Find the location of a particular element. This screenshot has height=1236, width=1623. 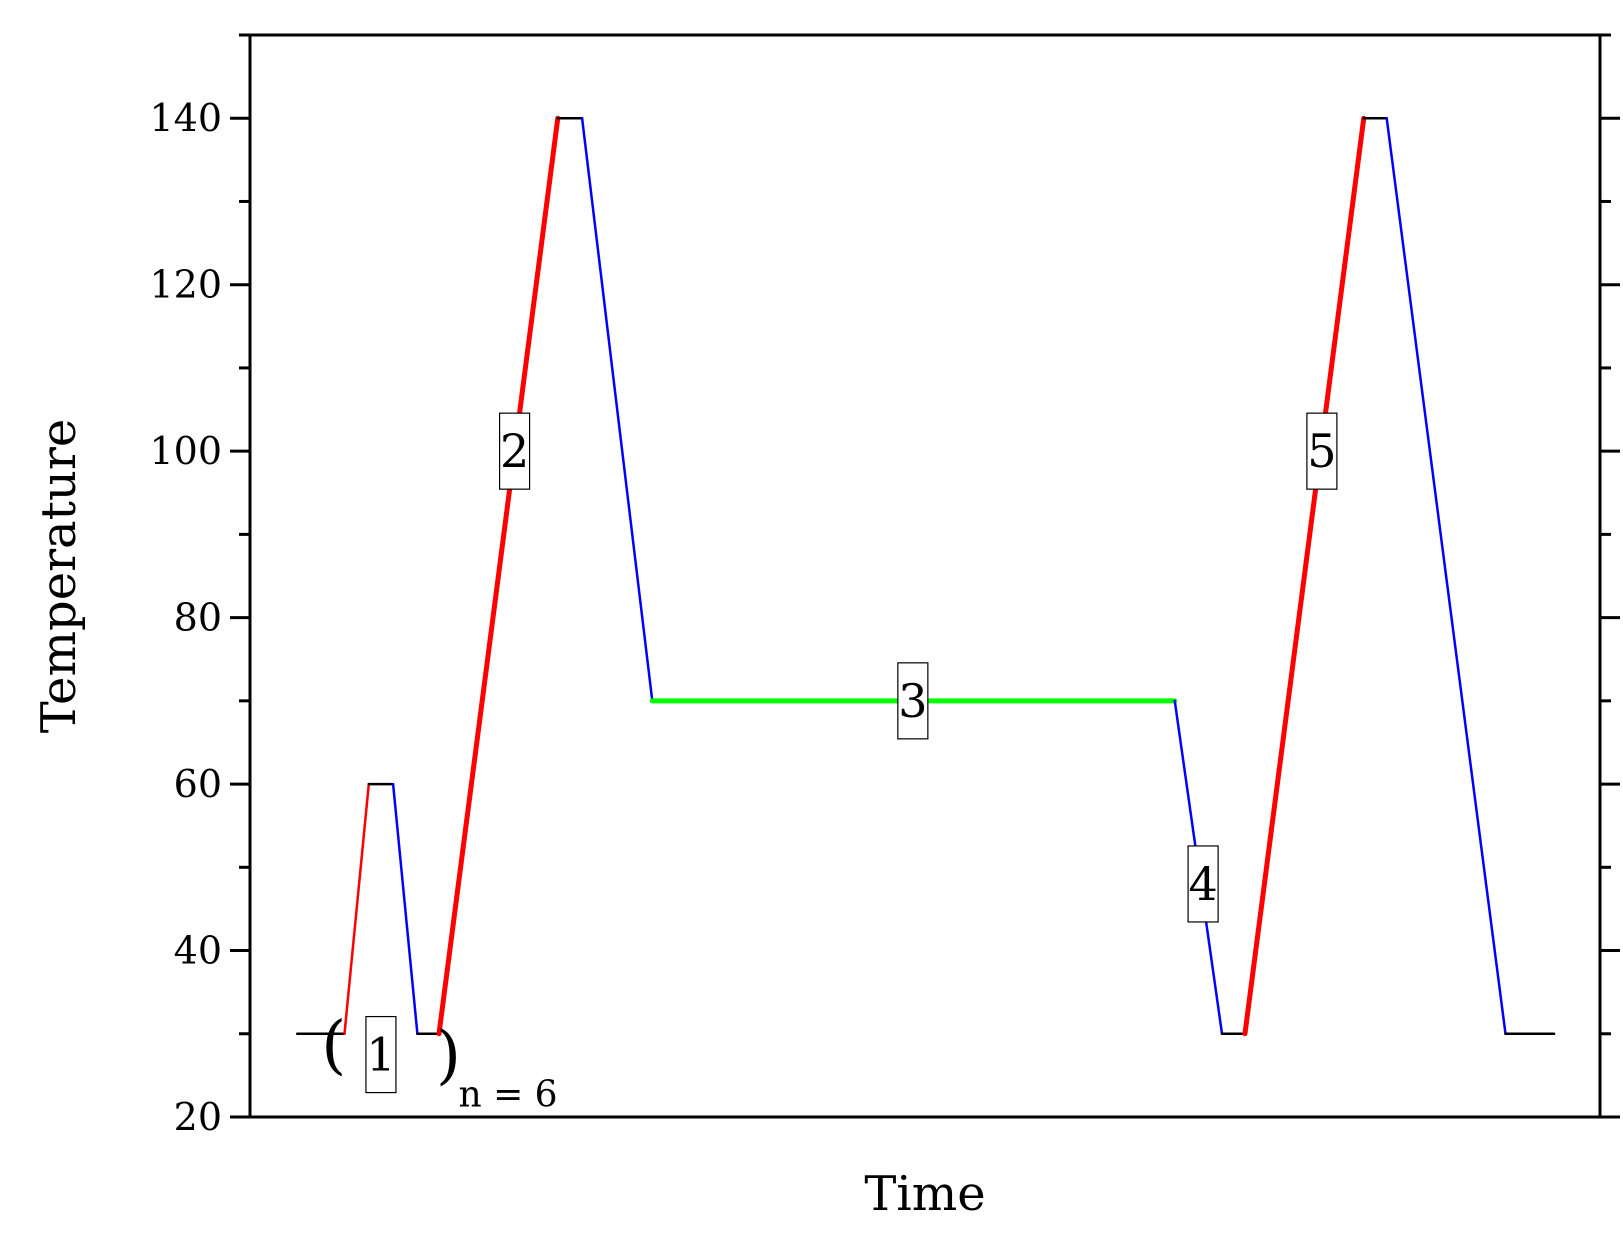

step-label-text: 5 is located at coordinates (1321, 451).